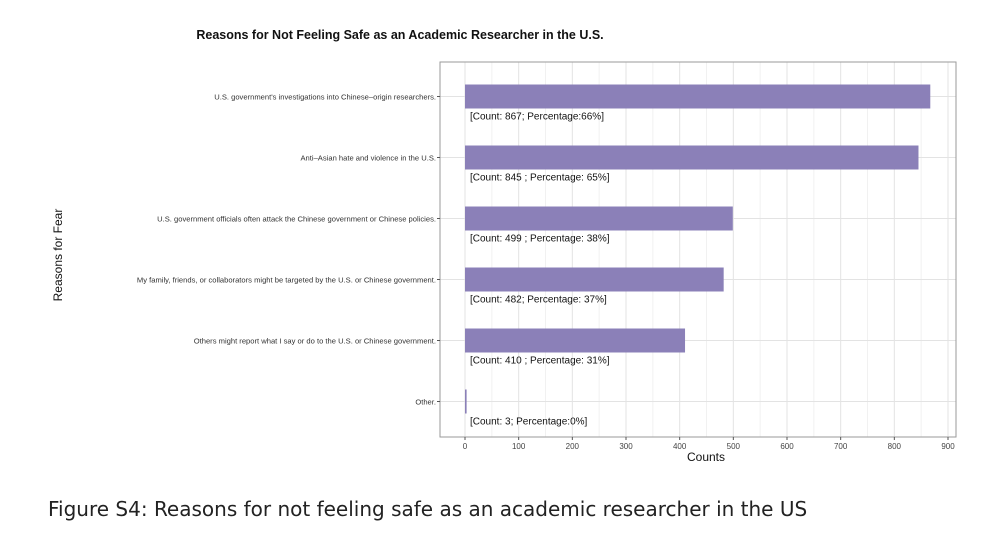 The width and height of the screenshot is (1000, 548). I want to click on x-tick-label: 600, so click(787, 446).